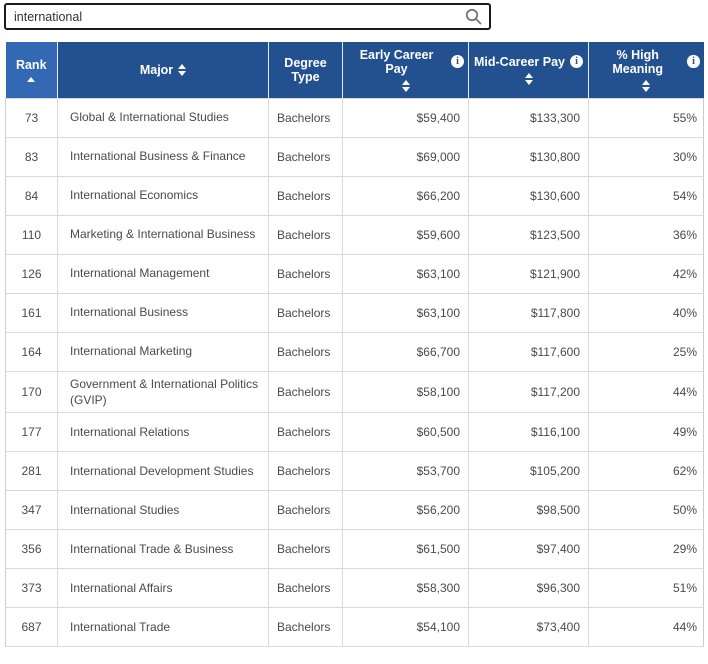  Describe the element at coordinates (31, 587) in the screenshot. I see `rank-cell: 373` at that location.